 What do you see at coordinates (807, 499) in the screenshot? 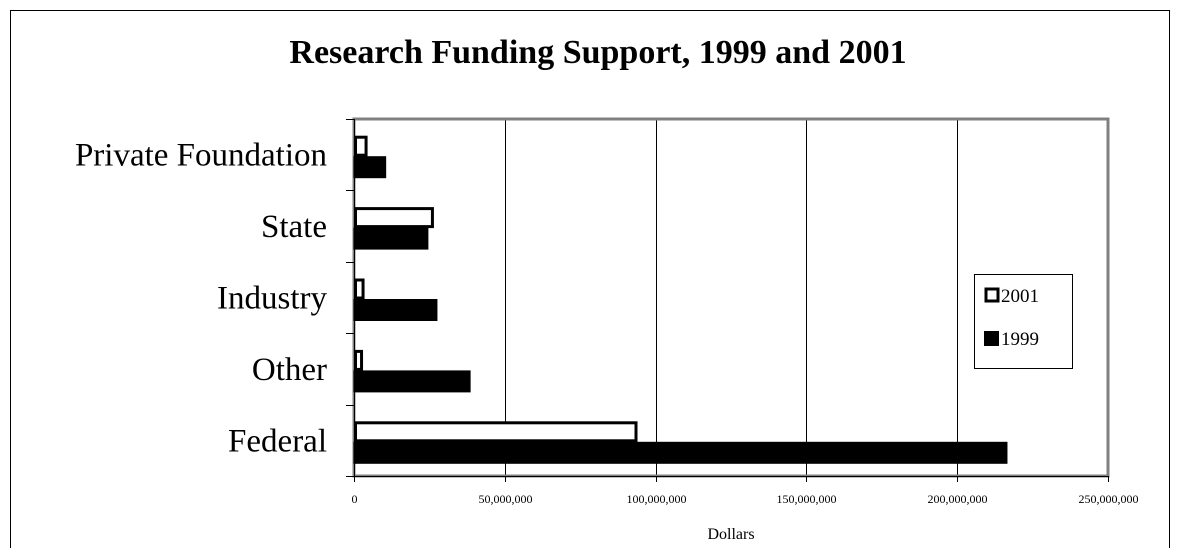
I see `x-tick-label-3: 150,000,000` at bounding box center [807, 499].